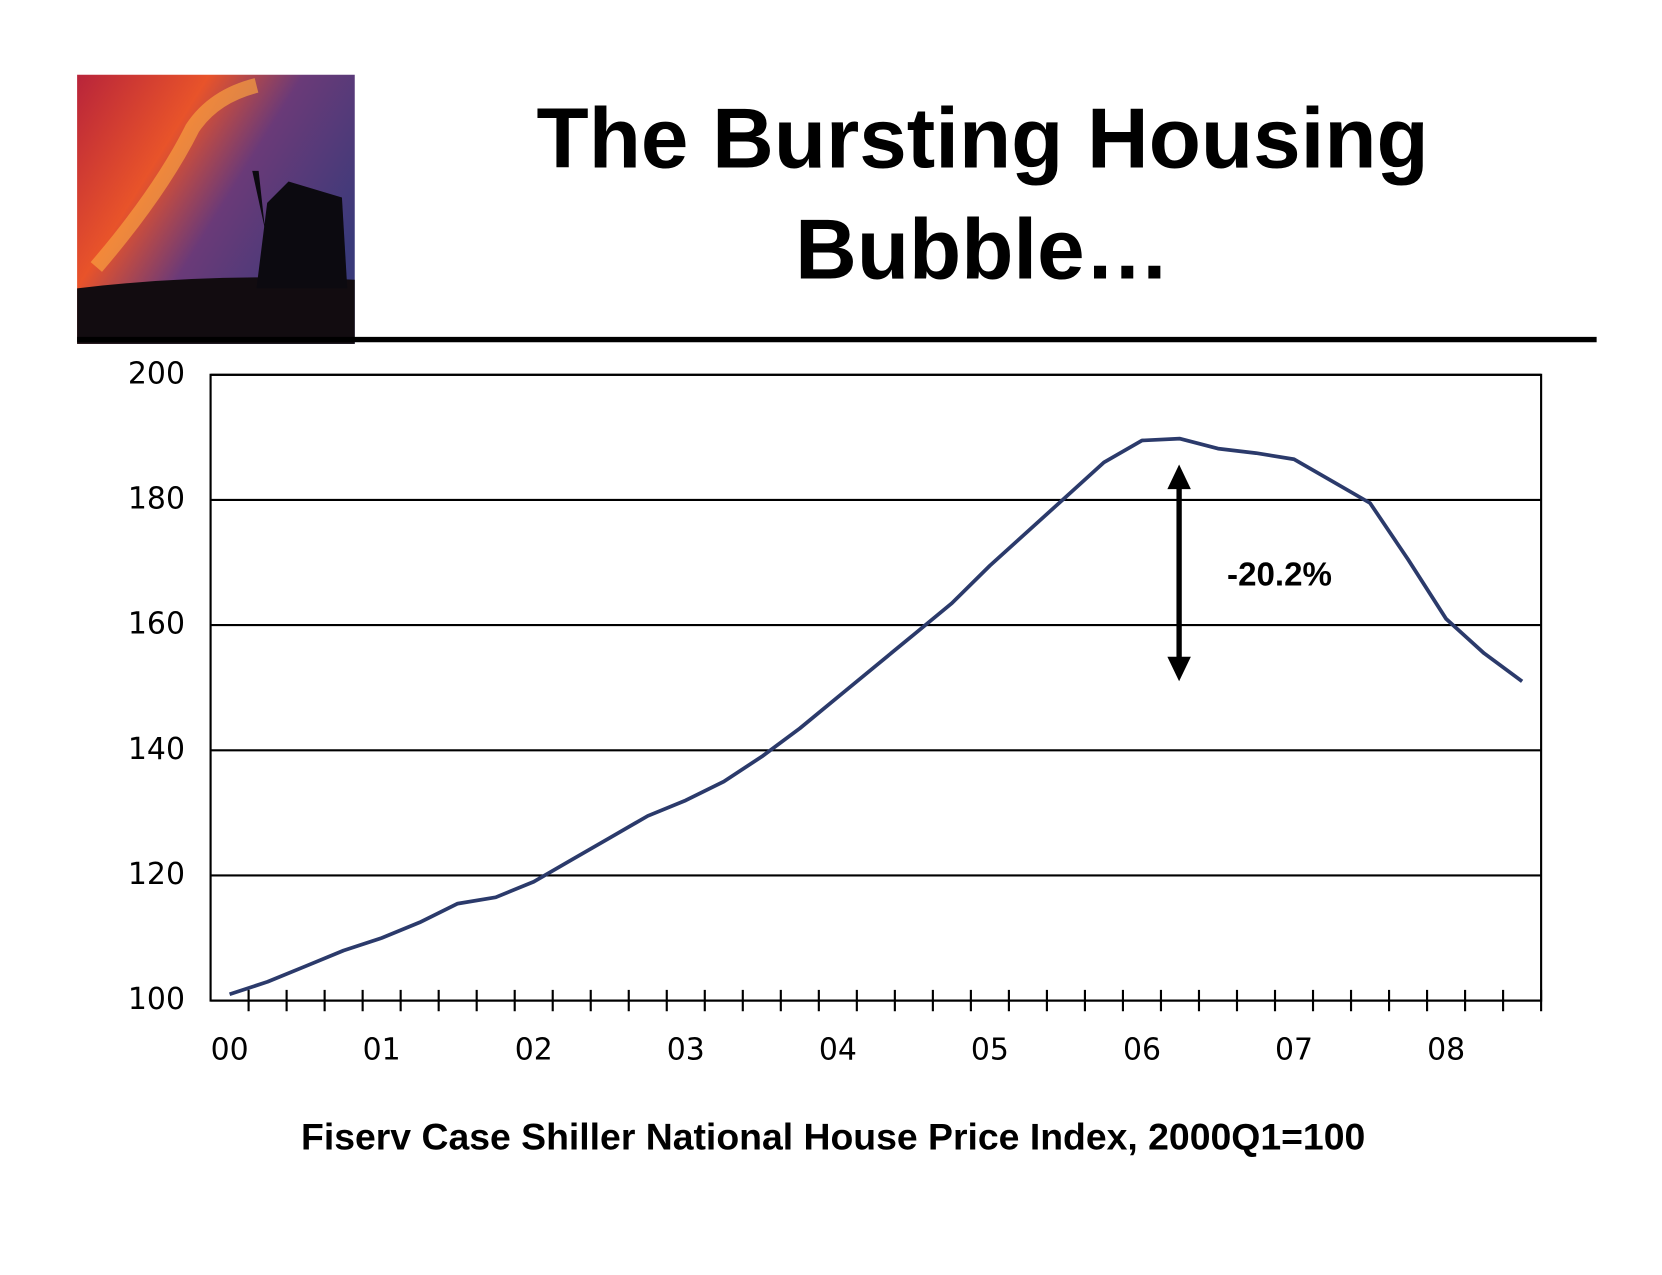  I want to click on photo, so click(216, 209).